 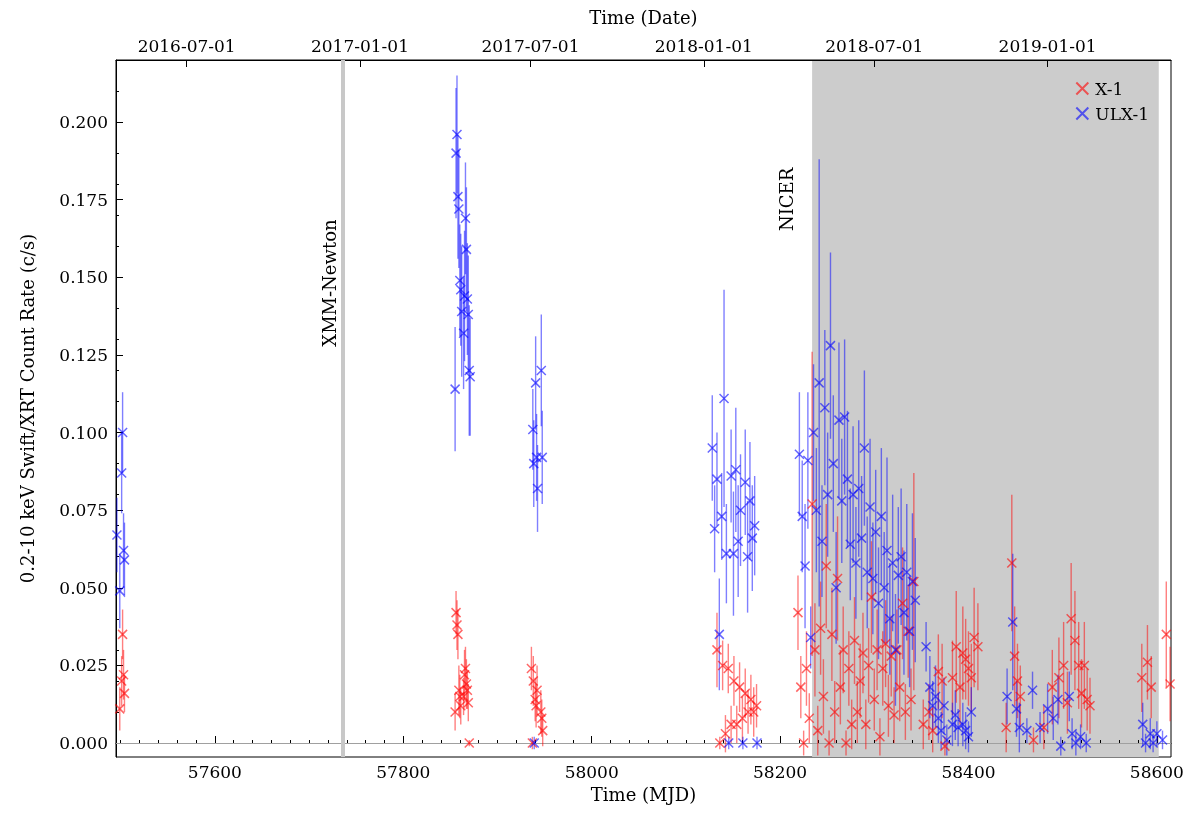 What do you see at coordinates (83, 199) in the screenshot?
I see `y-tick-label: 0.175` at bounding box center [83, 199].